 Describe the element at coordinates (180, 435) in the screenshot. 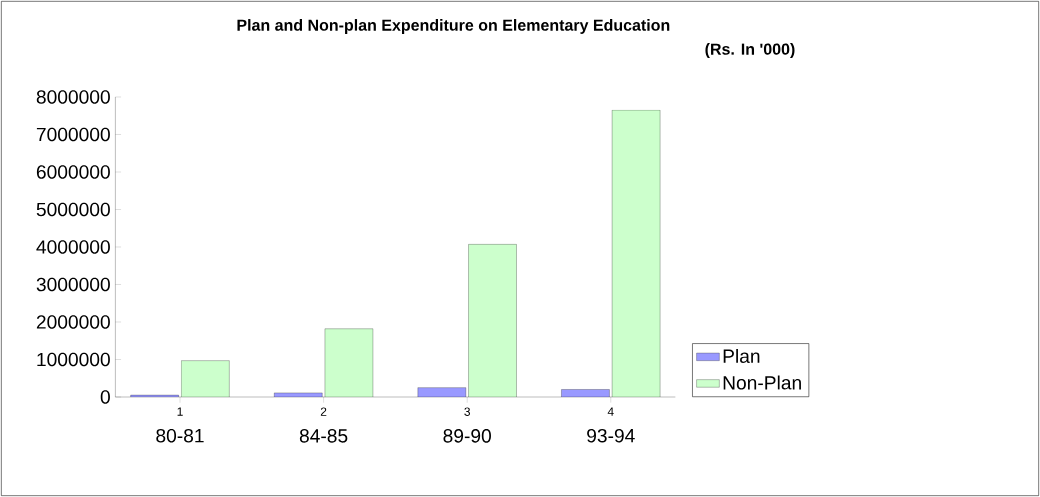

I see `x-tick-label: 80-81` at that location.